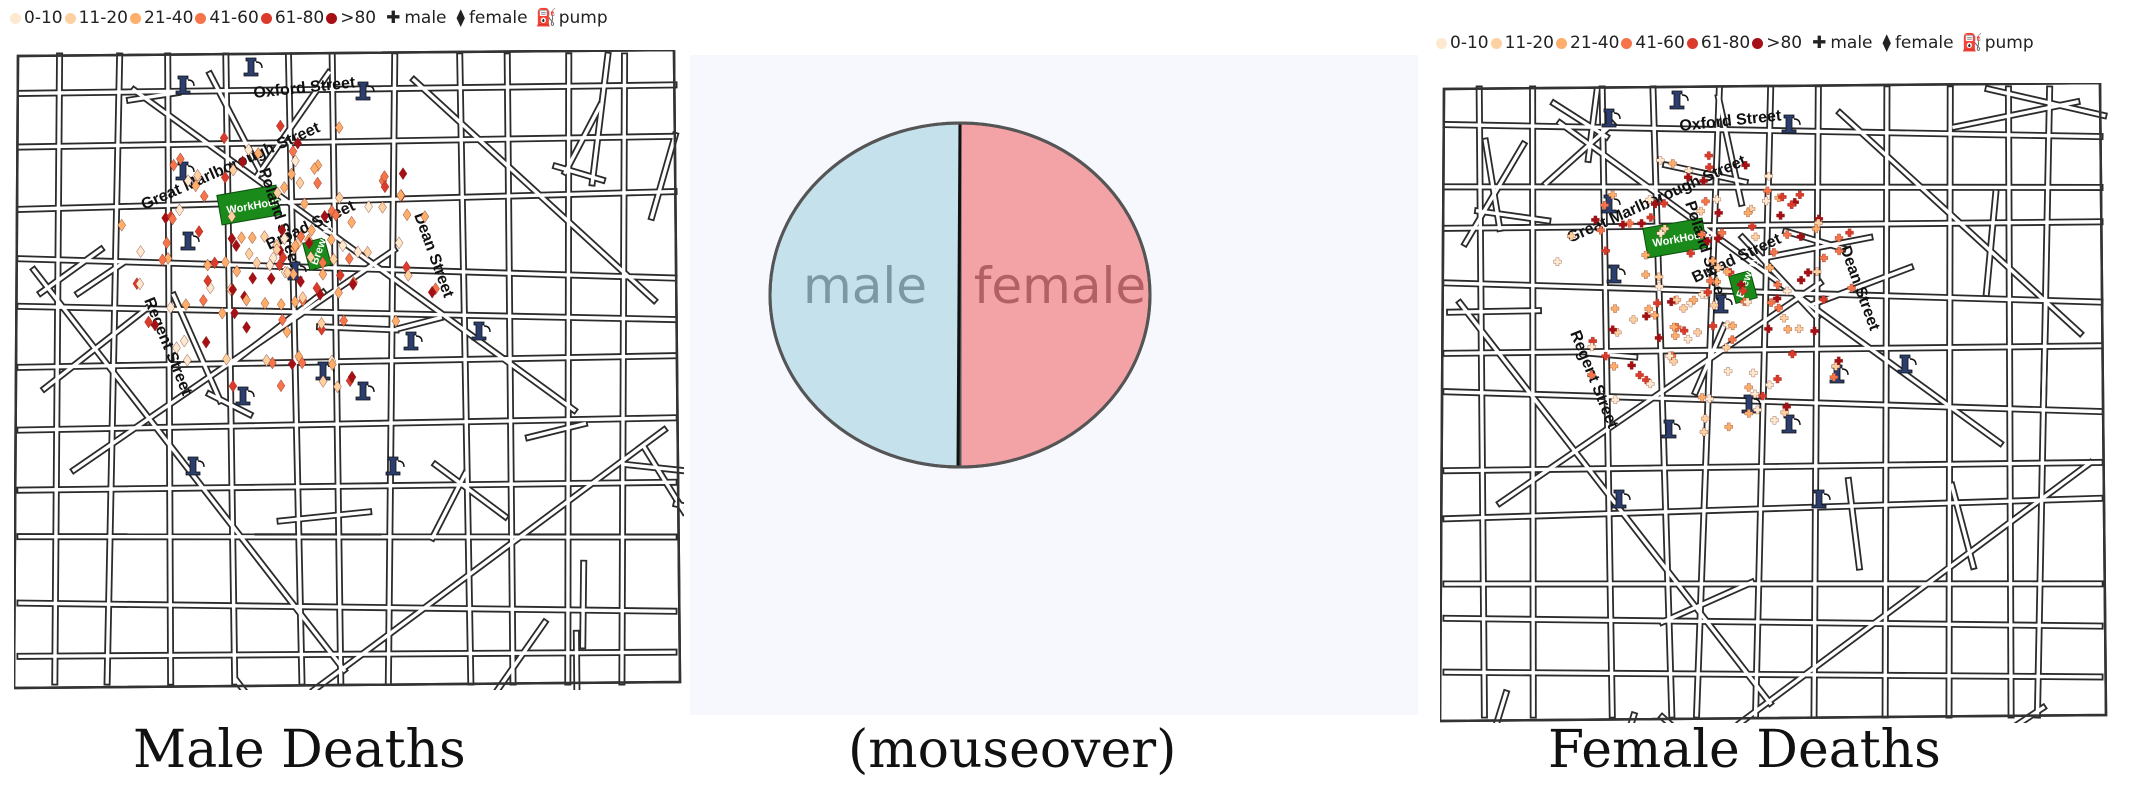 This screenshot has height=800, width=2130. What do you see at coordinates (865, 295) in the screenshot?
I see `male-pie-slice: male` at bounding box center [865, 295].